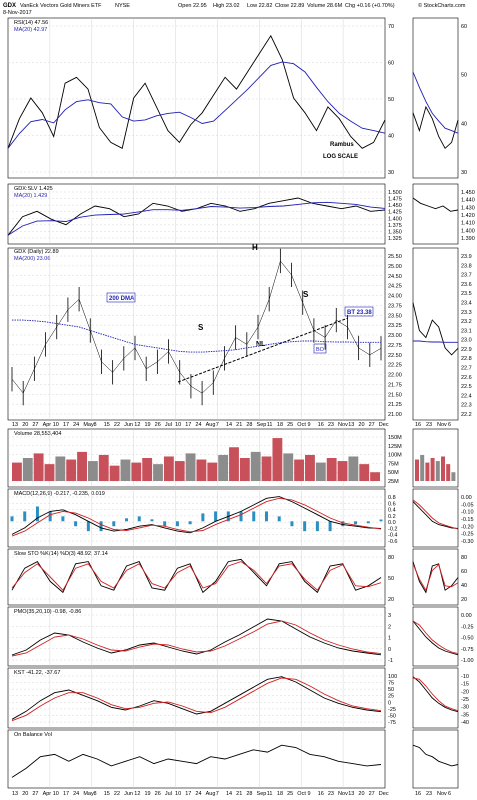 The image size is (477, 800). I want to click on bottom-x-tick-label: 16, so click(321, 794).